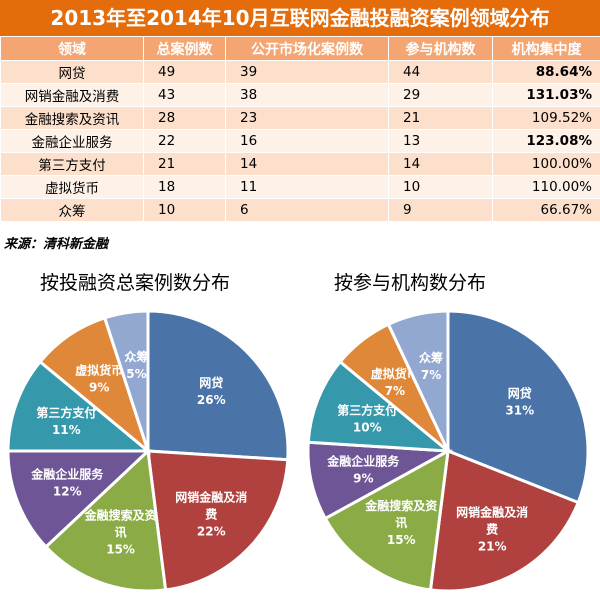 This screenshot has width=600, height=607. I want to click on cell-domain: 第三方支付, so click(72, 164).